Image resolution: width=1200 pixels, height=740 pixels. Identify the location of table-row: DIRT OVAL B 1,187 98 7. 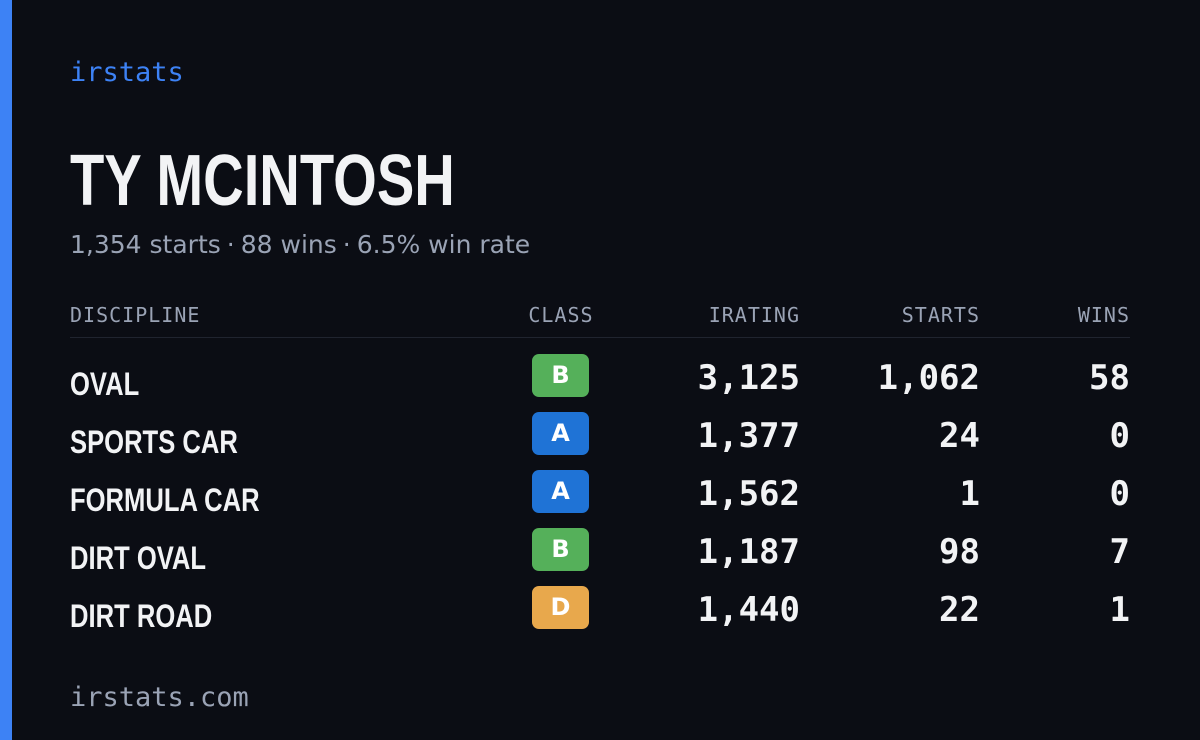
(600, 557).